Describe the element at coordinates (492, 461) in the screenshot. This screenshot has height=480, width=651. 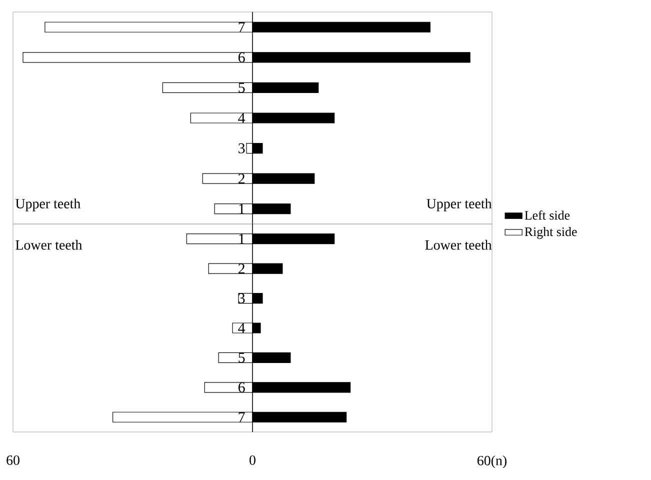
I see `x-tick-label: 60(n)` at that location.